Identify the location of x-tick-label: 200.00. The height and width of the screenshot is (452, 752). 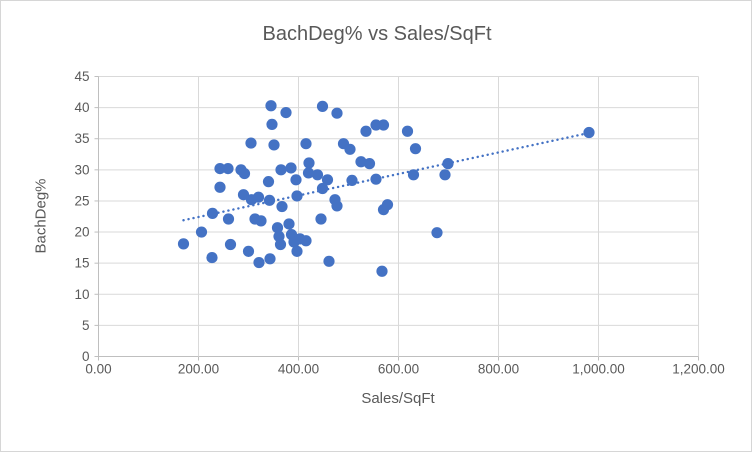
(198, 369).